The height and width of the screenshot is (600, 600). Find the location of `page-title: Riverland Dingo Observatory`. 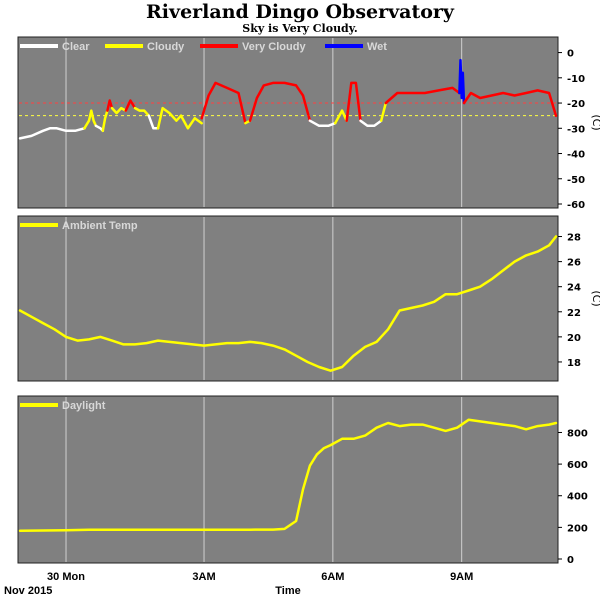

page-title: Riverland Dingo Observatory is located at coordinates (300, 12).